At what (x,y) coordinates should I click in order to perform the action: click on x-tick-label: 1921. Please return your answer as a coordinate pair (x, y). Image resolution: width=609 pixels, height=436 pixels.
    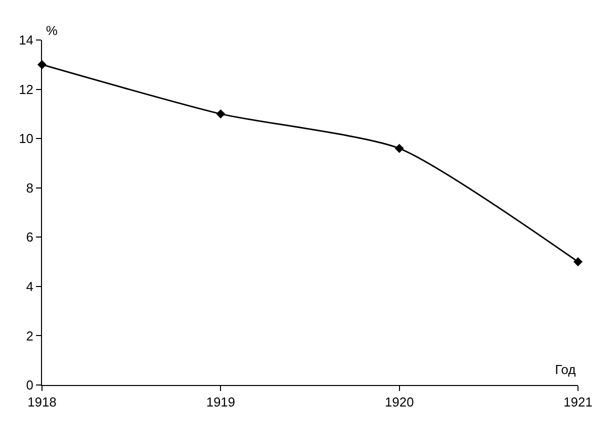
    Looking at the image, I should click on (578, 402).